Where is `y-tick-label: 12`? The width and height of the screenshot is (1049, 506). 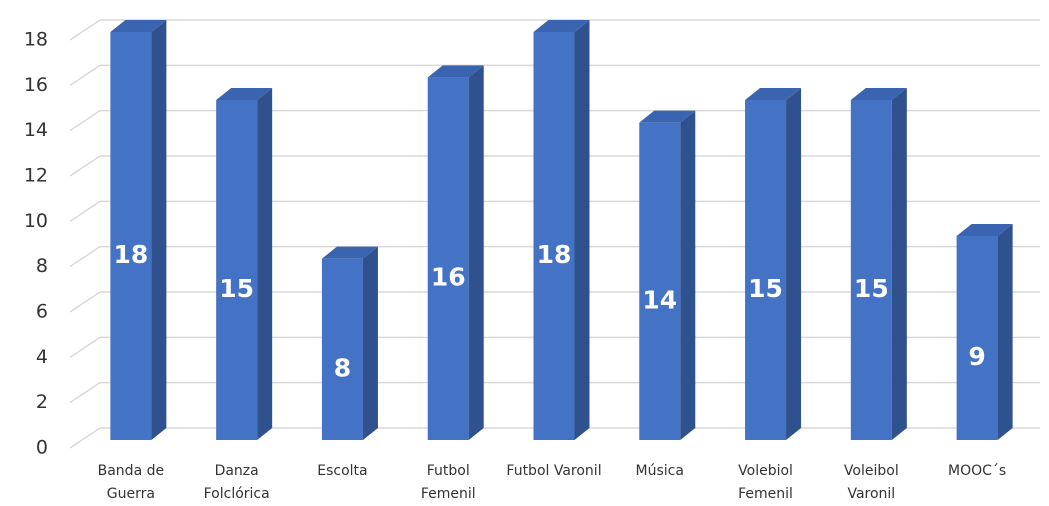
y-tick-label: 12 is located at coordinates (36, 176).